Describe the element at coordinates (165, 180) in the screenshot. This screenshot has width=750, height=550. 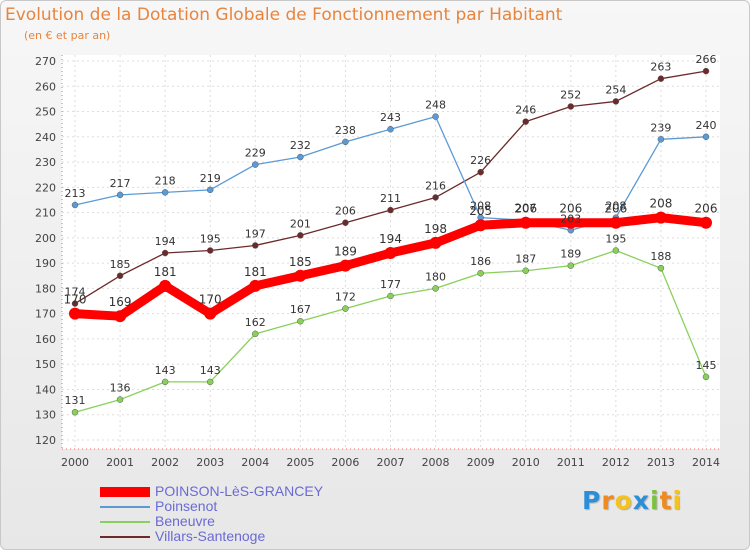
I see `data-label-poinsenot: 218` at that location.